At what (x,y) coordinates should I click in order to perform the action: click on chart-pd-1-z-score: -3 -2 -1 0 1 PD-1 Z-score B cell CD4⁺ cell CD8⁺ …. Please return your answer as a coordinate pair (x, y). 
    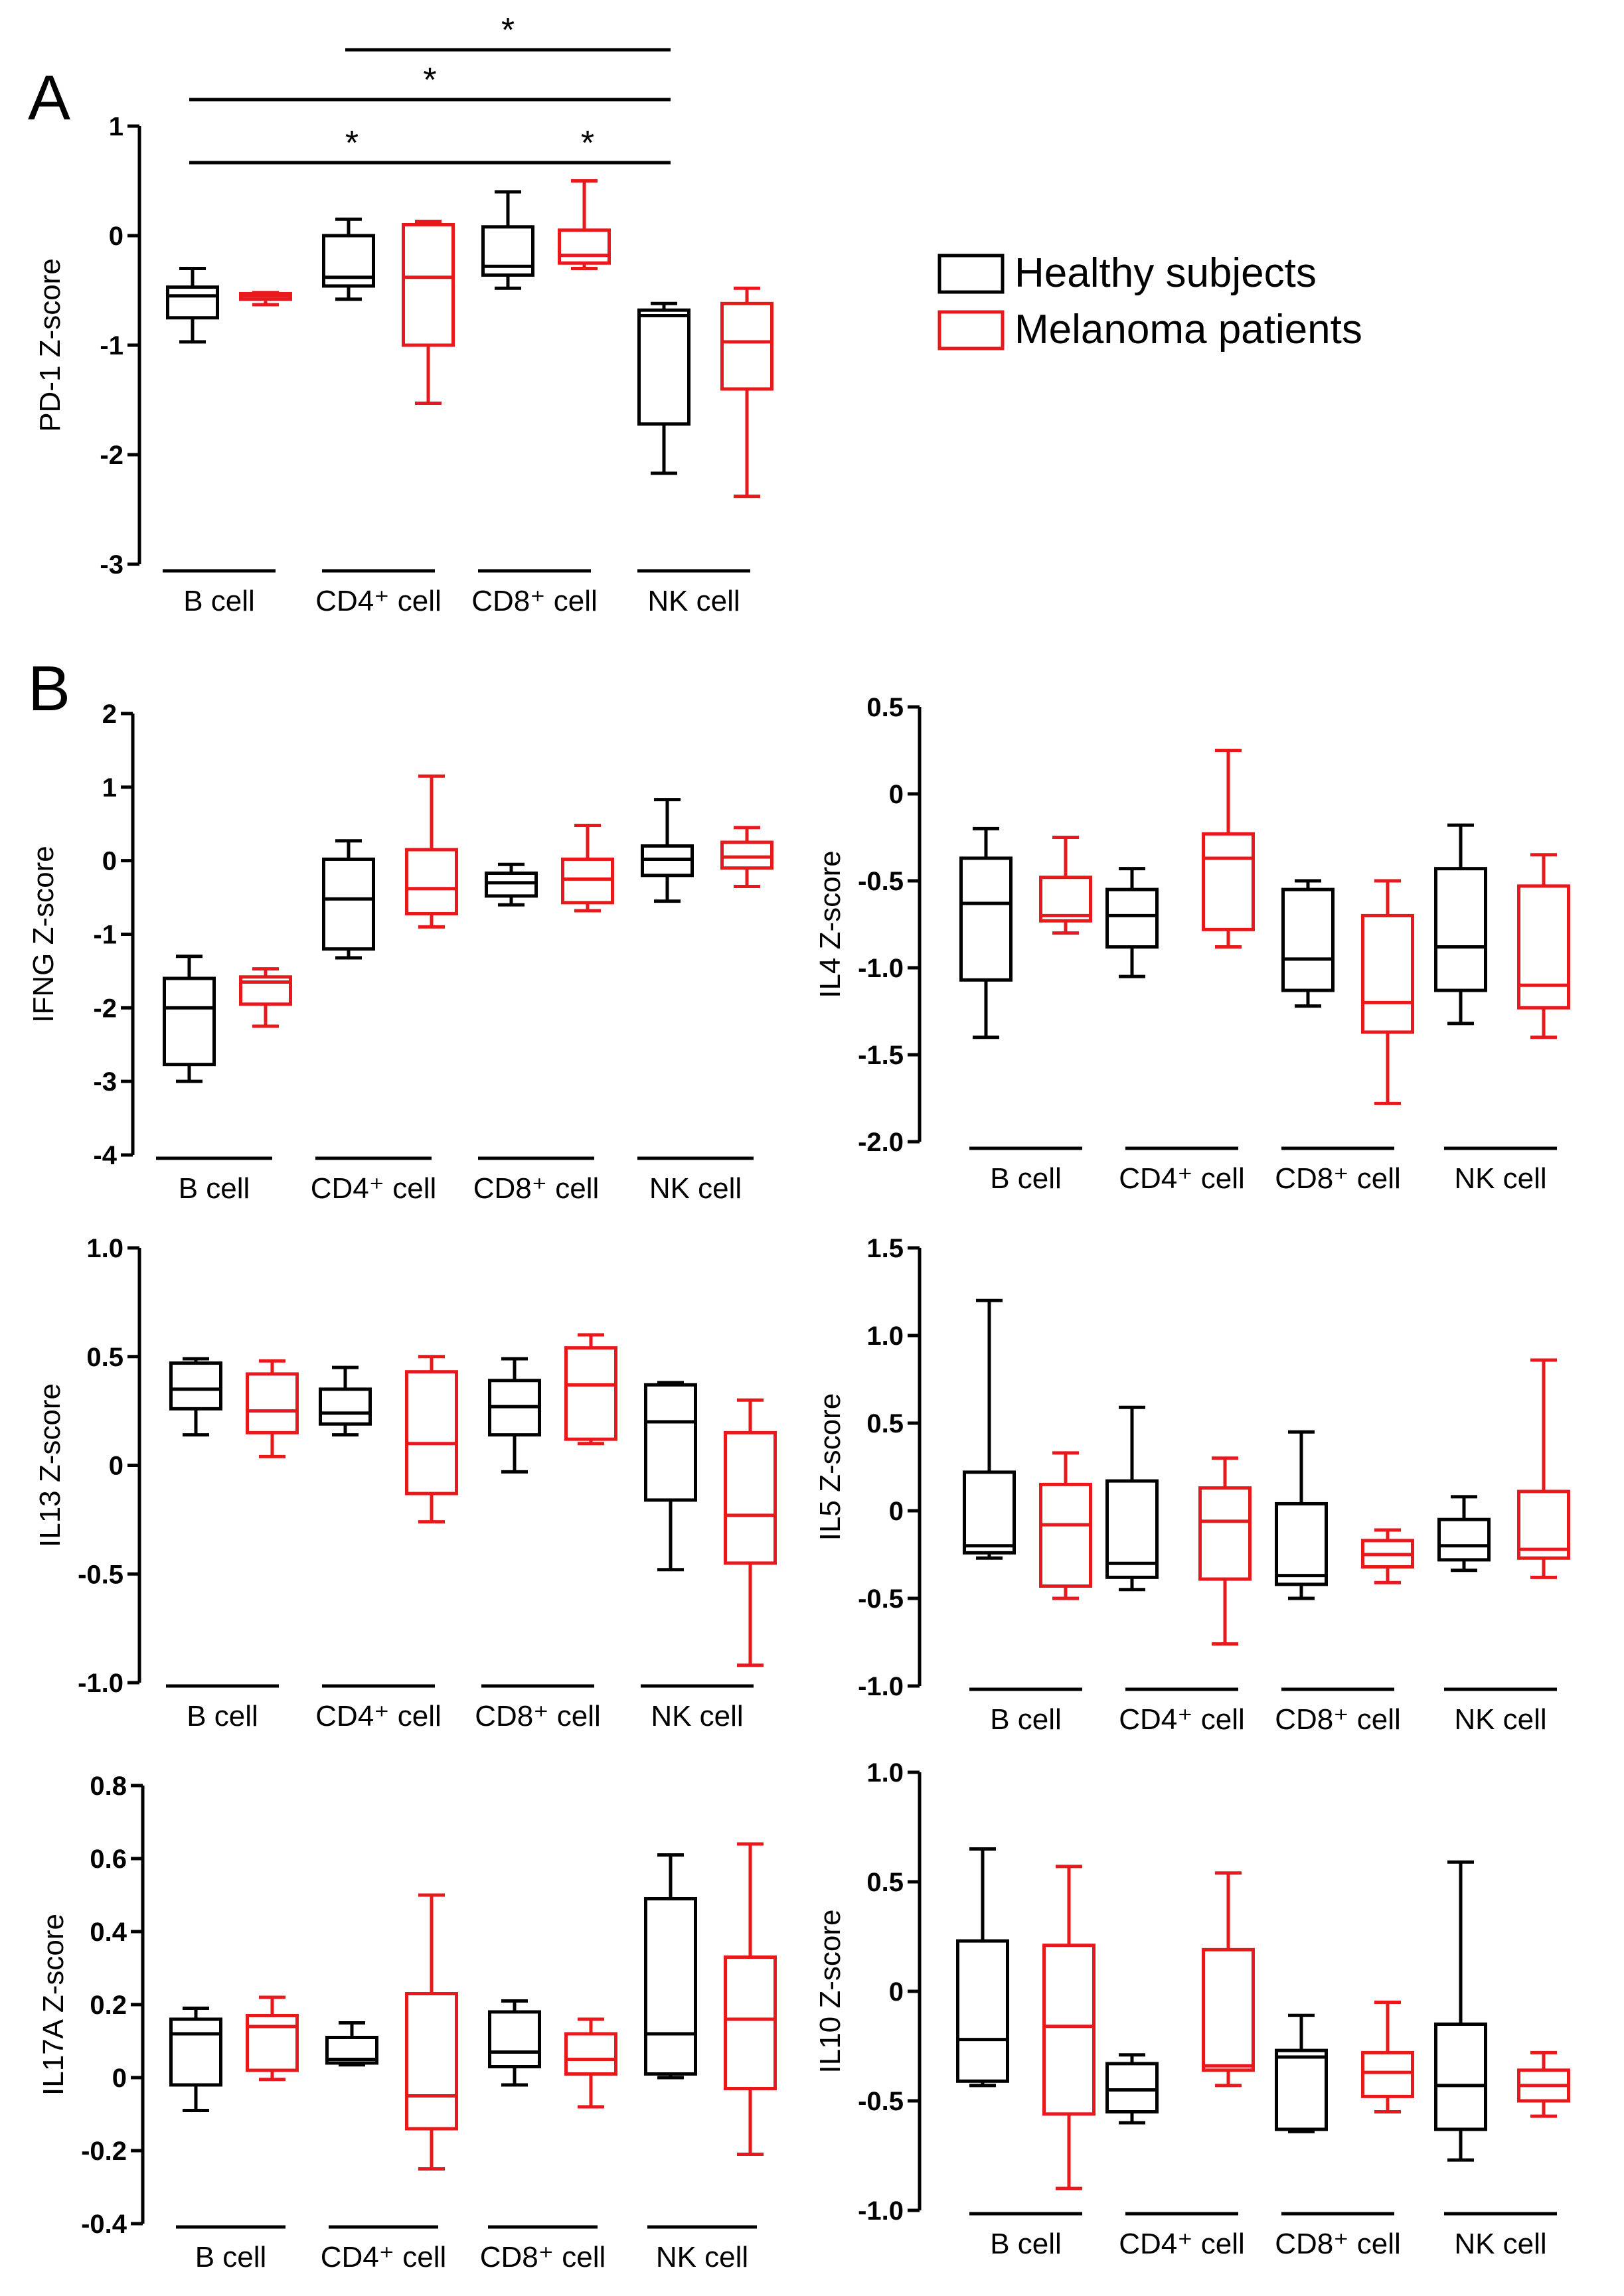
    Looking at the image, I should click on (403, 314).